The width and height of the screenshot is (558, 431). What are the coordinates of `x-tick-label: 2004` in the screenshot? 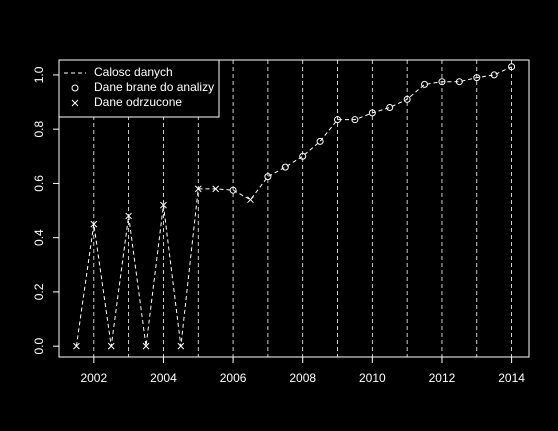 It's located at (163, 378).